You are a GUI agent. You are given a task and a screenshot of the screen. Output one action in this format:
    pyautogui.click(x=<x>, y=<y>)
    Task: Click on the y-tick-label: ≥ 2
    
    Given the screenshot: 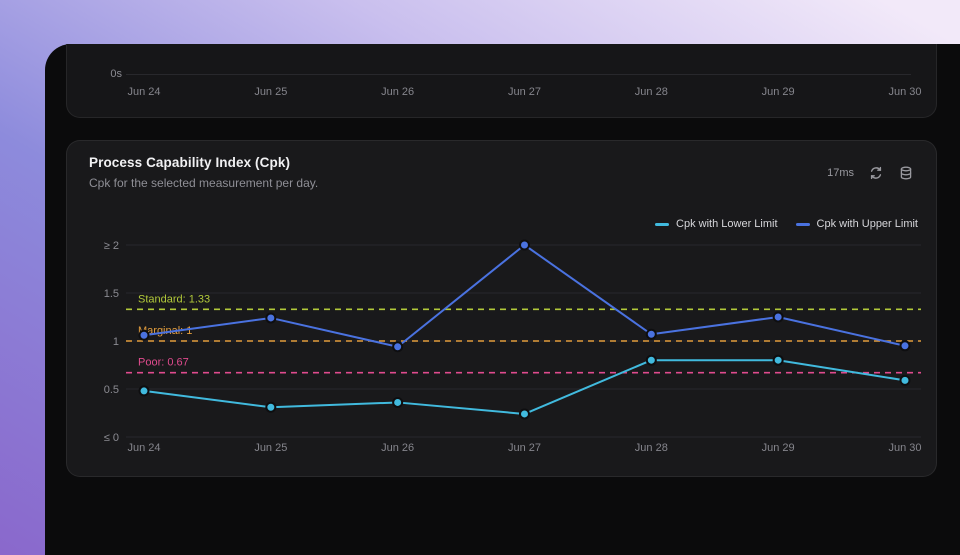 What is the action you would take?
    pyautogui.click(x=111, y=246)
    